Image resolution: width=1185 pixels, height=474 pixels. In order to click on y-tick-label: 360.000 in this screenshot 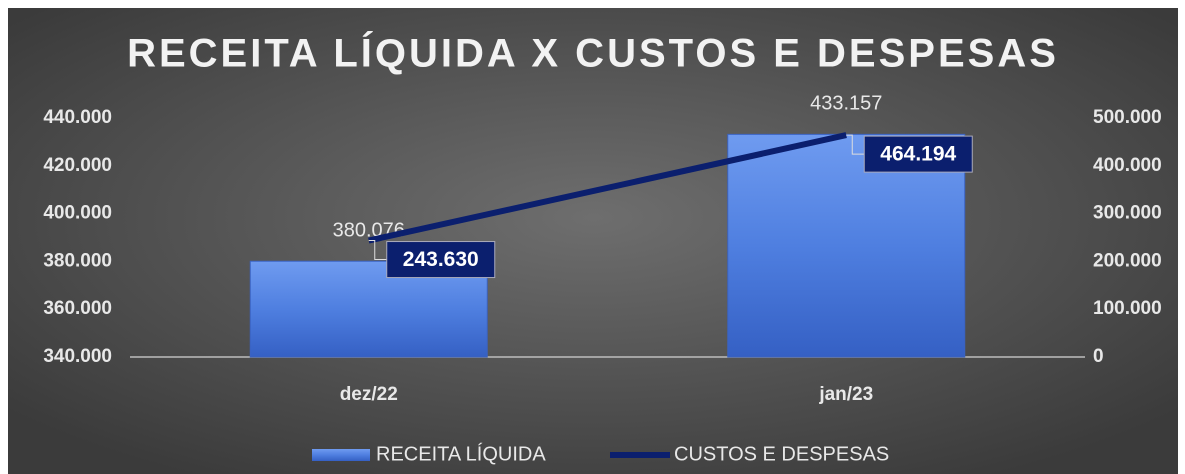, I will do `click(77, 308)`.